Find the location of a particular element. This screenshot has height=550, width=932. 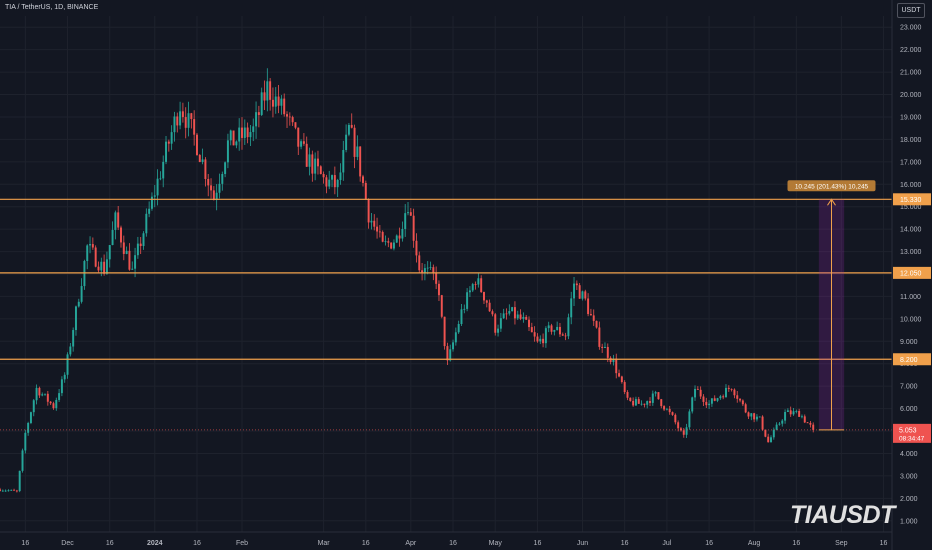

price-tick-label: 1.000 is located at coordinates (909, 521).